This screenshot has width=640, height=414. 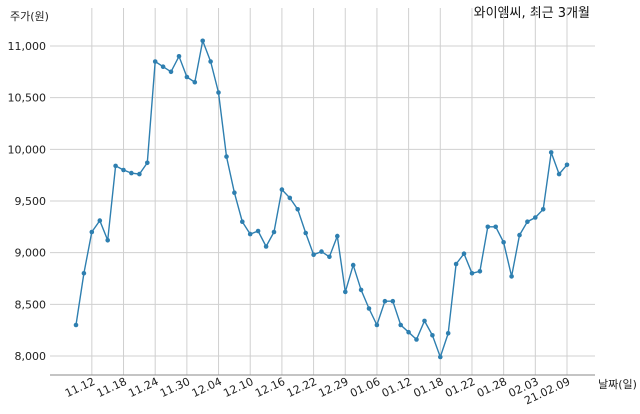 I want to click on x-tick-label: 01.06, so click(x=365, y=387).